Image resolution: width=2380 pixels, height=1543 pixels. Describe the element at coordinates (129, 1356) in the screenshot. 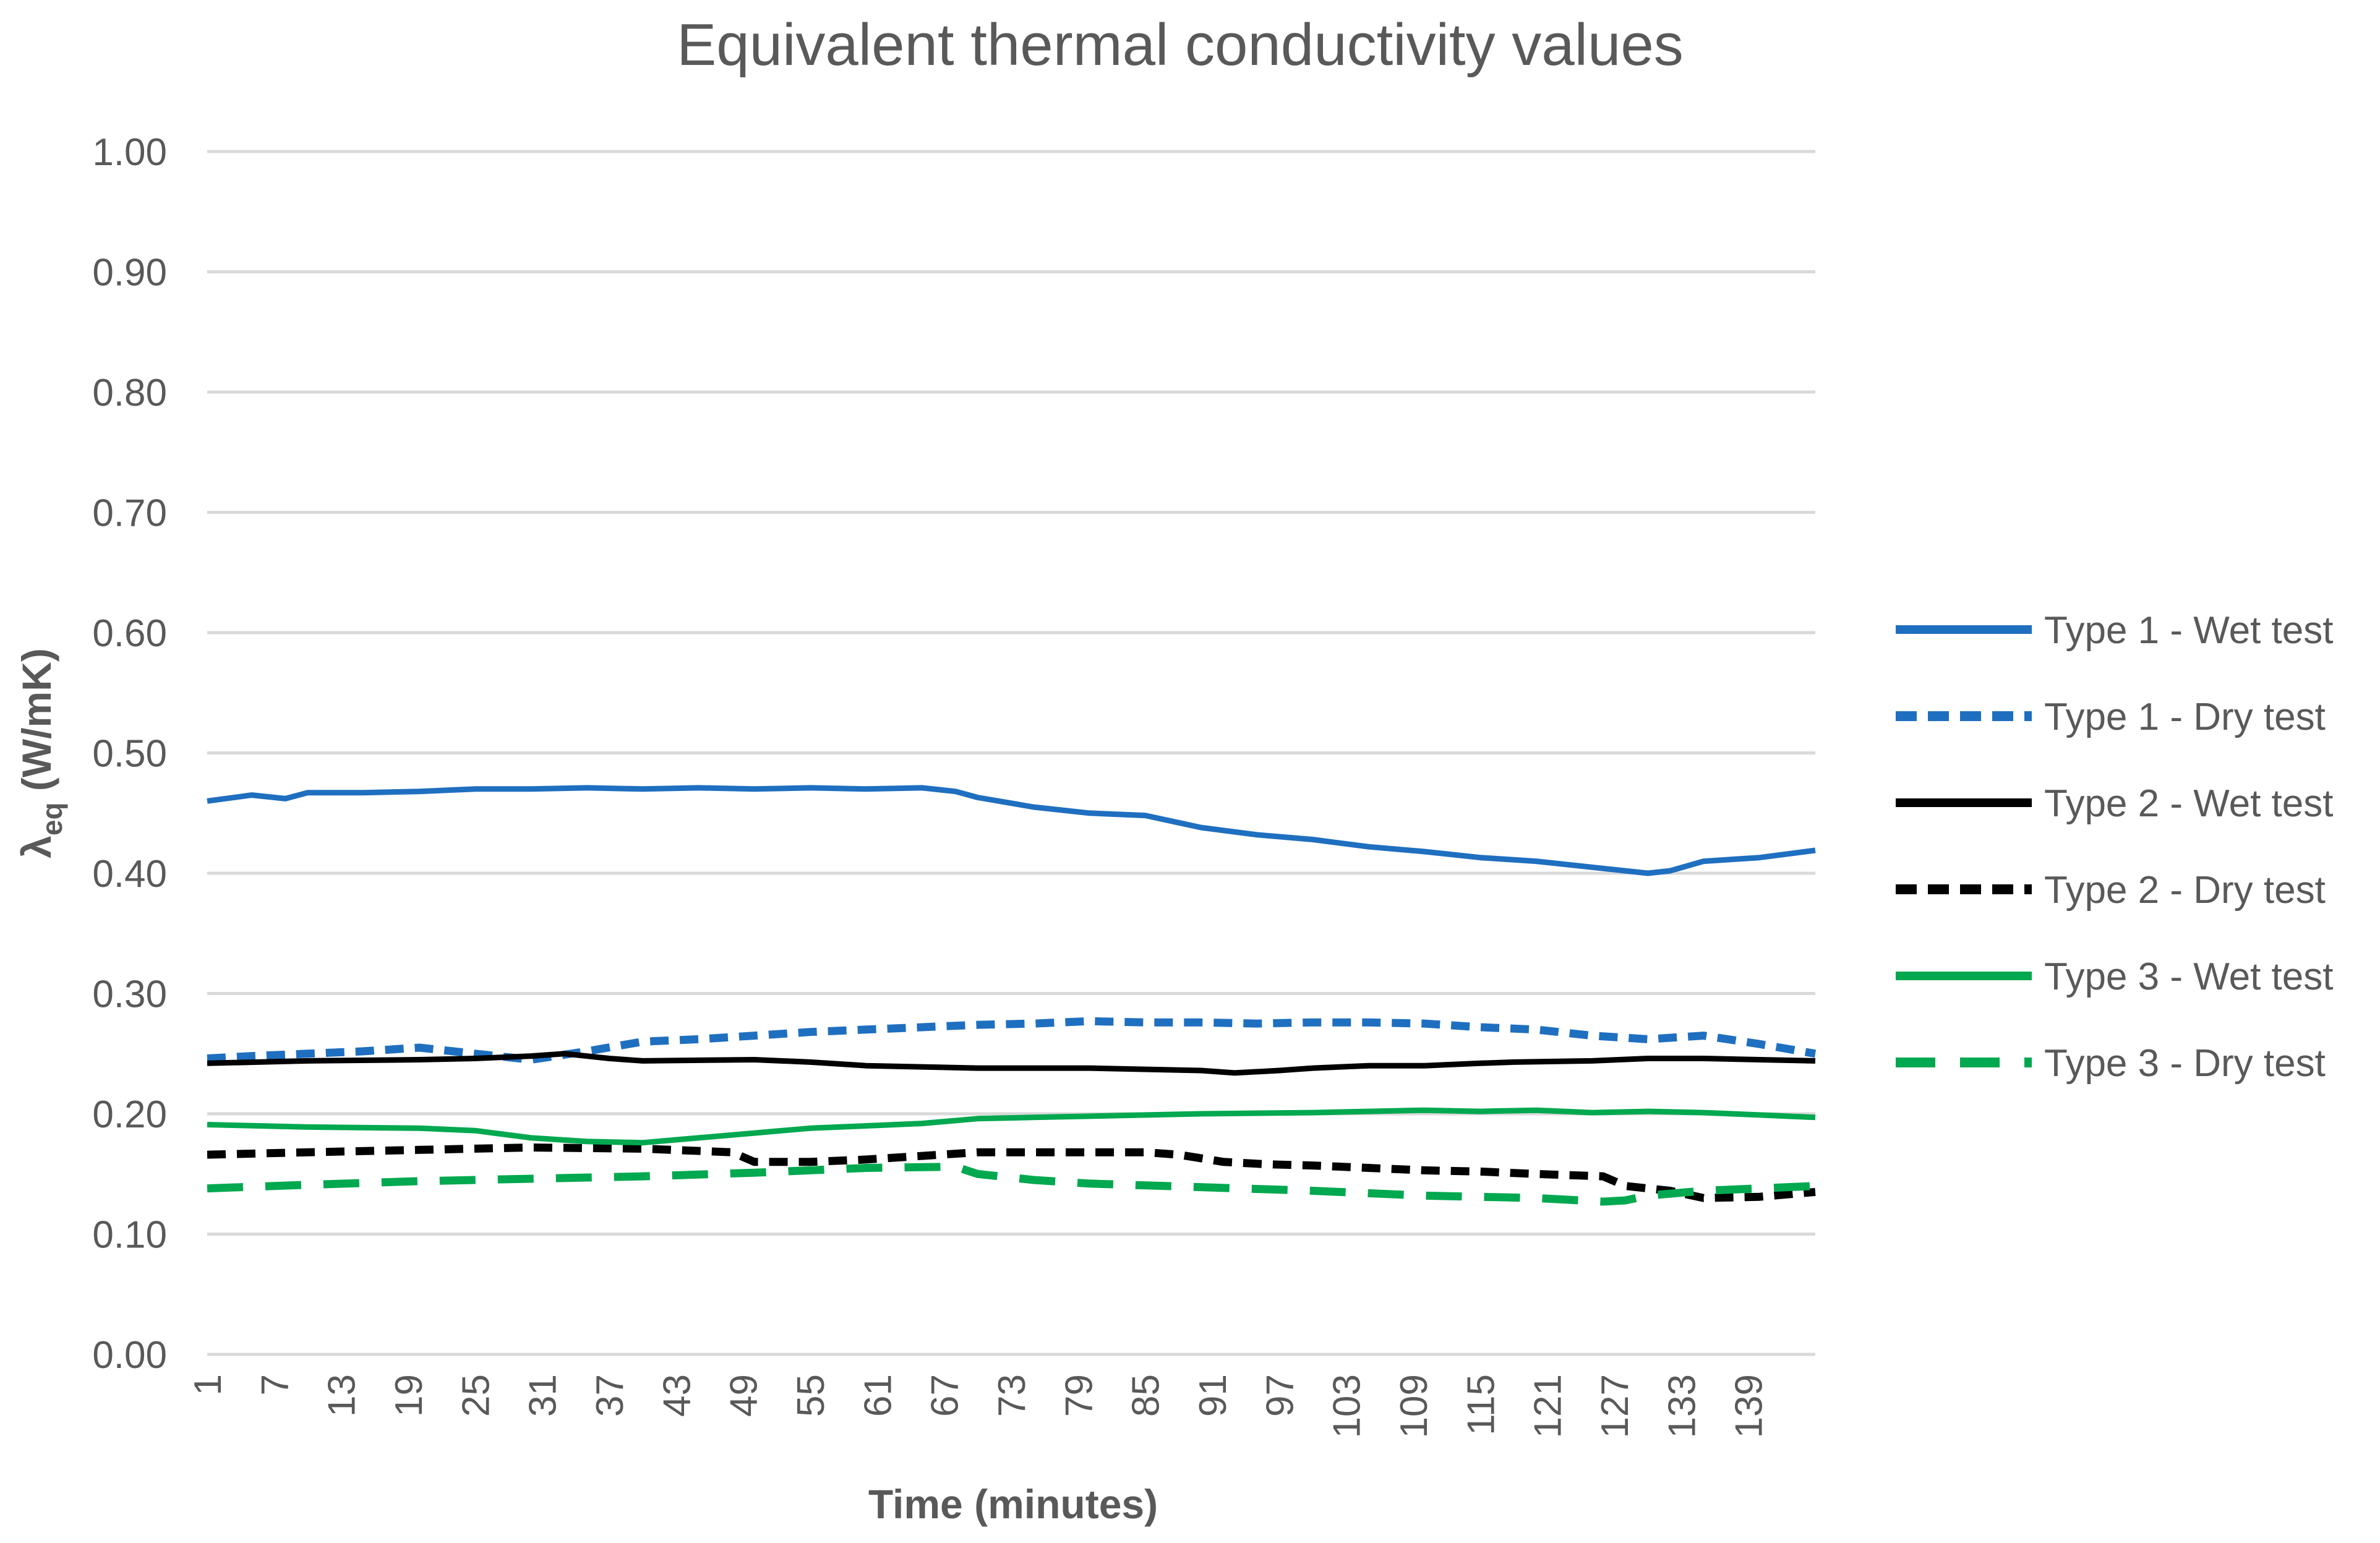

I see `y-tick-label: 0.00` at that location.